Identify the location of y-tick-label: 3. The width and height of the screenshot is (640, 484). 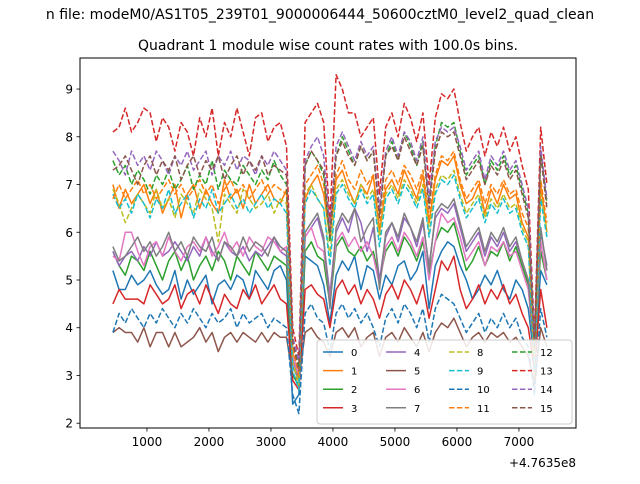
(69, 376).